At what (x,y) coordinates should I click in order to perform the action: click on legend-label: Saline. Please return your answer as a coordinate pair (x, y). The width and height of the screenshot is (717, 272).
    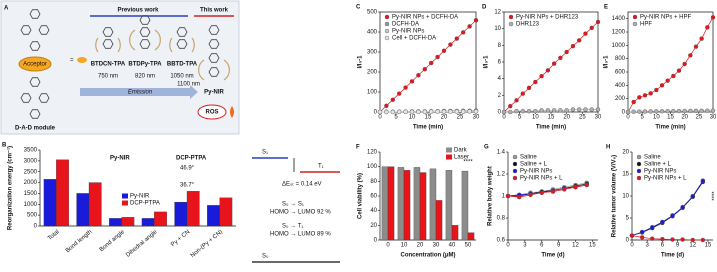
    Looking at the image, I should click on (528, 158).